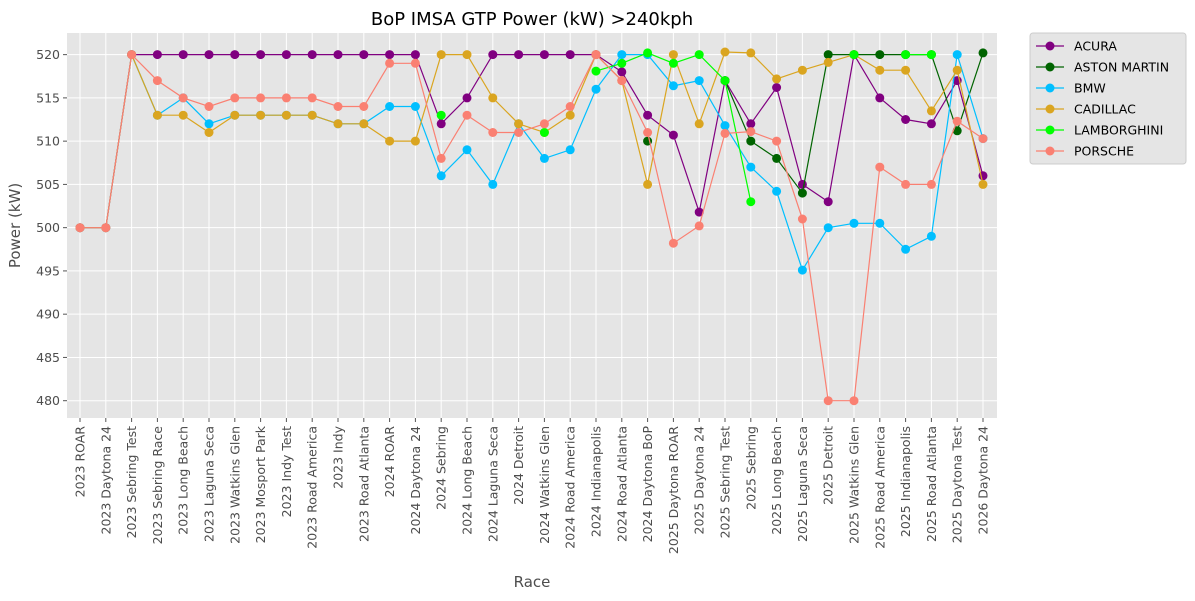 The width and height of the screenshot is (1195, 601). I want to click on x-tick-label: 2025 Detroit, so click(828, 465).